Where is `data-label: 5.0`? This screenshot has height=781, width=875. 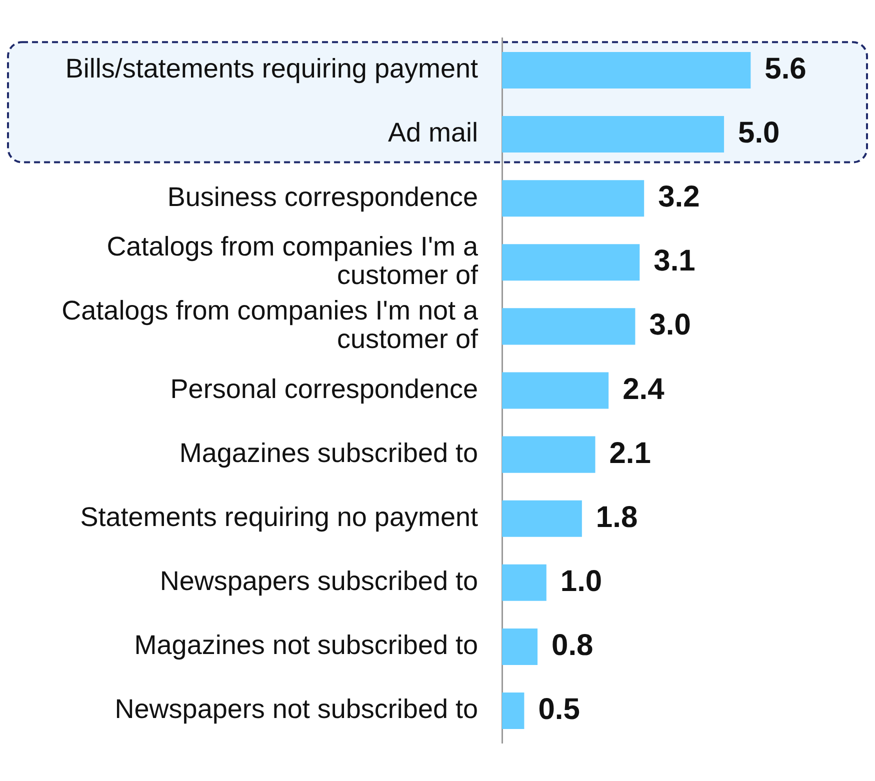
data-label: 5.0 is located at coordinates (759, 133).